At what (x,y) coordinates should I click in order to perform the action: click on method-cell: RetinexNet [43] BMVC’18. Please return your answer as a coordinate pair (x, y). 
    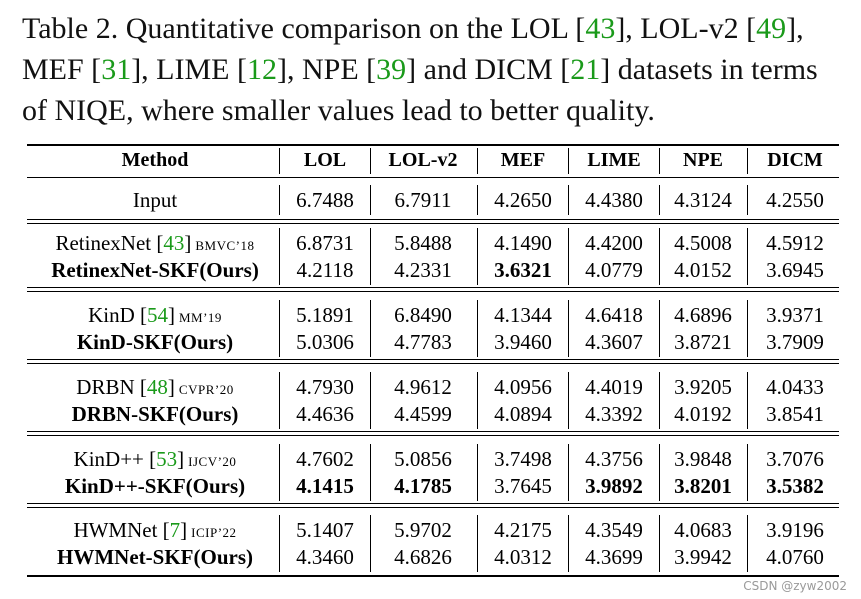
    Looking at the image, I should click on (155, 243).